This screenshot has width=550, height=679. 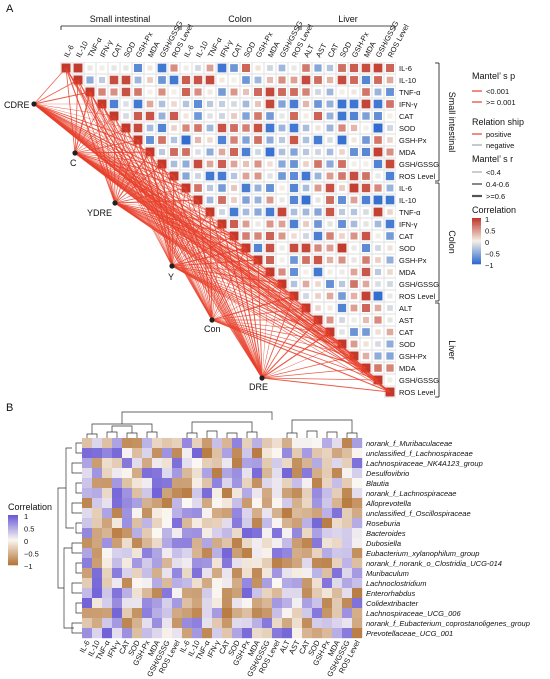 I want to click on legend-item: >=0.6, so click(x=495, y=196).